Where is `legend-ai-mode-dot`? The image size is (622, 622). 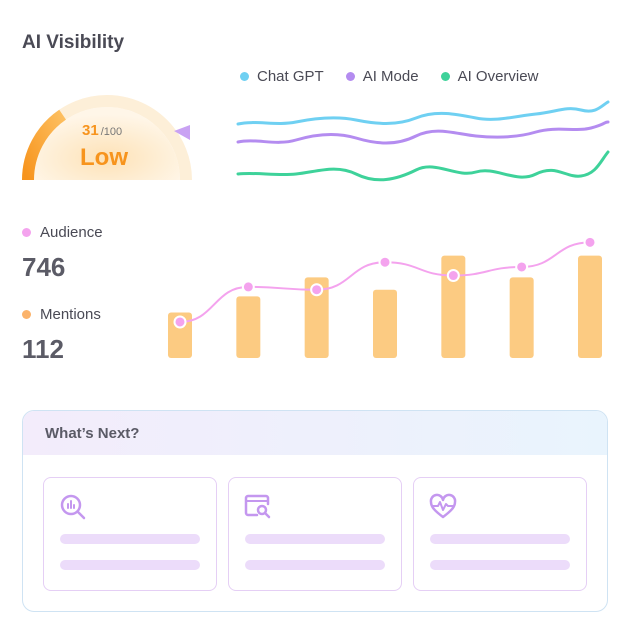 legend-ai-mode-dot is located at coordinates (350, 76).